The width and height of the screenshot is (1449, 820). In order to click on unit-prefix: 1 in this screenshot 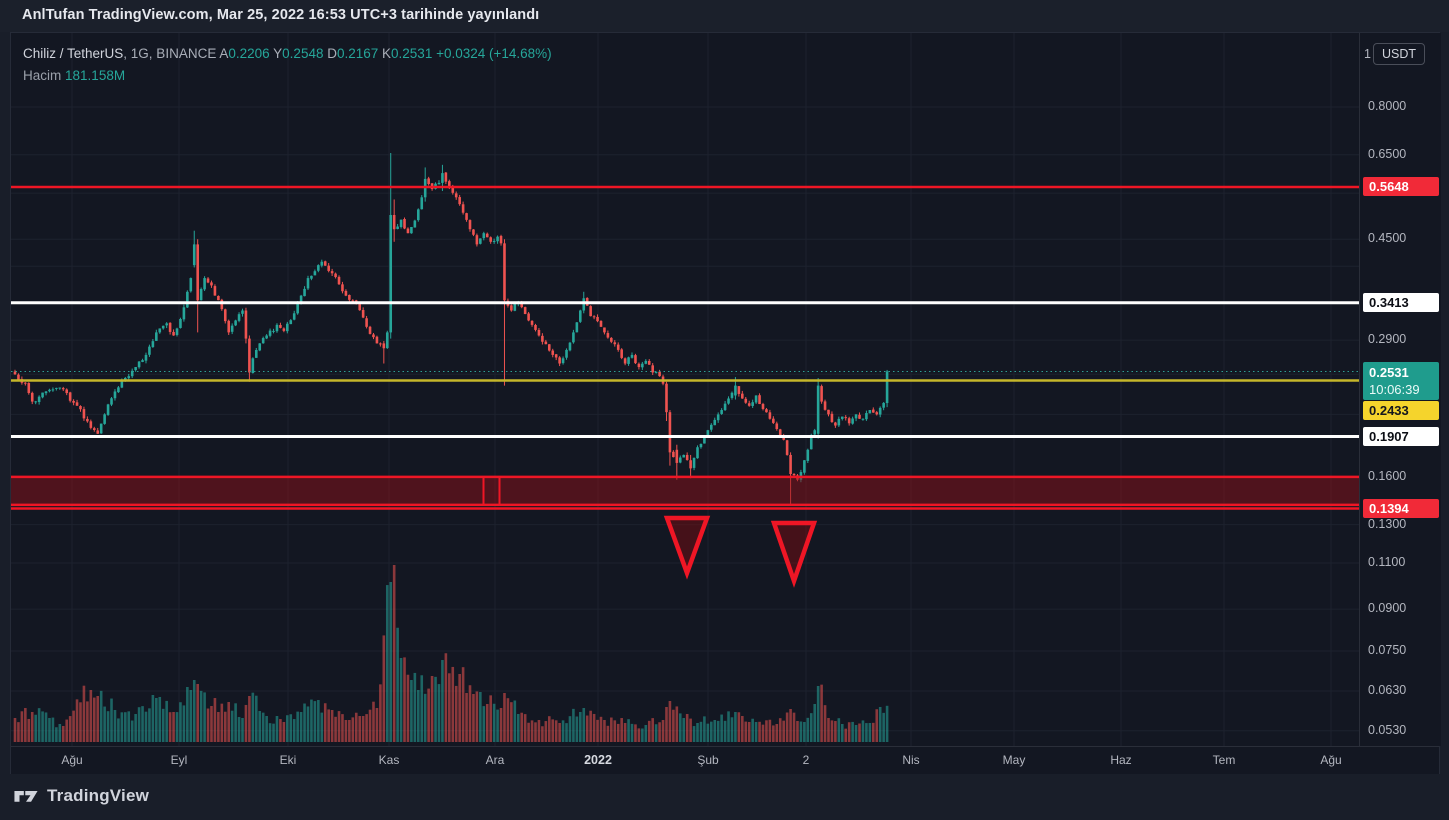, I will do `click(1367, 54)`.